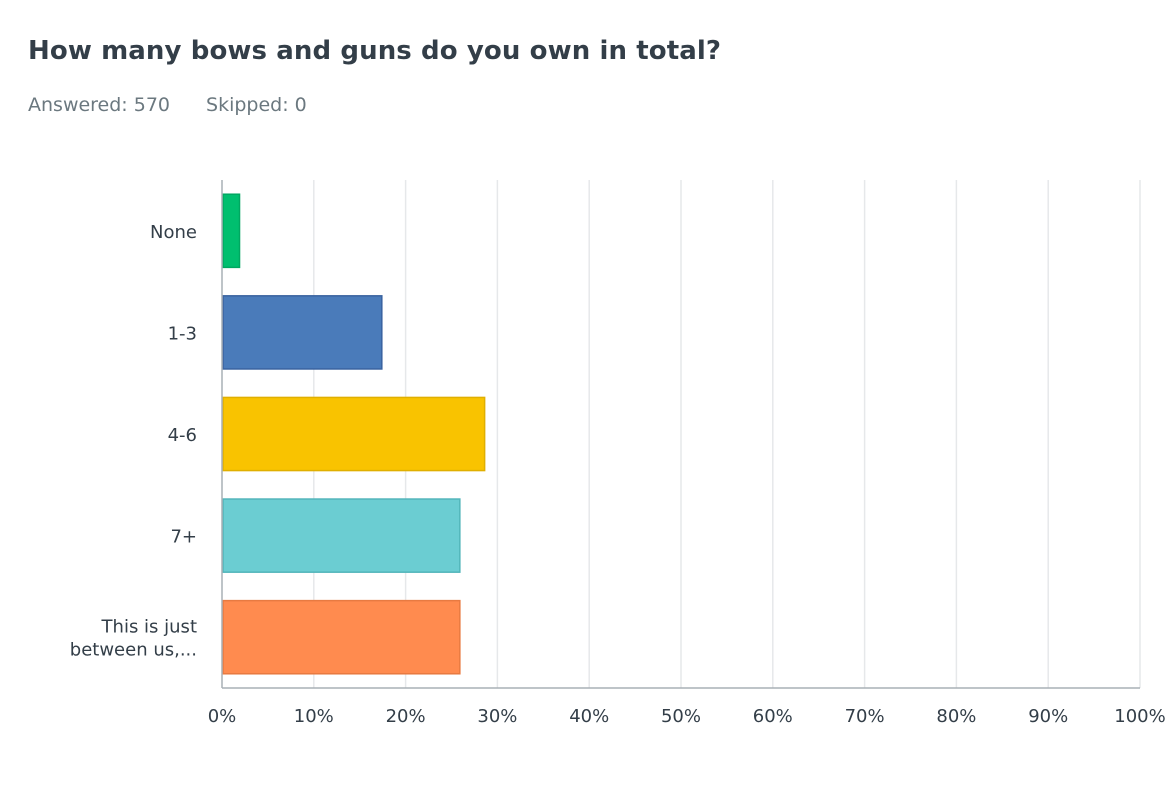  I want to click on x-tick-label: 90%, so click(1048, 716).